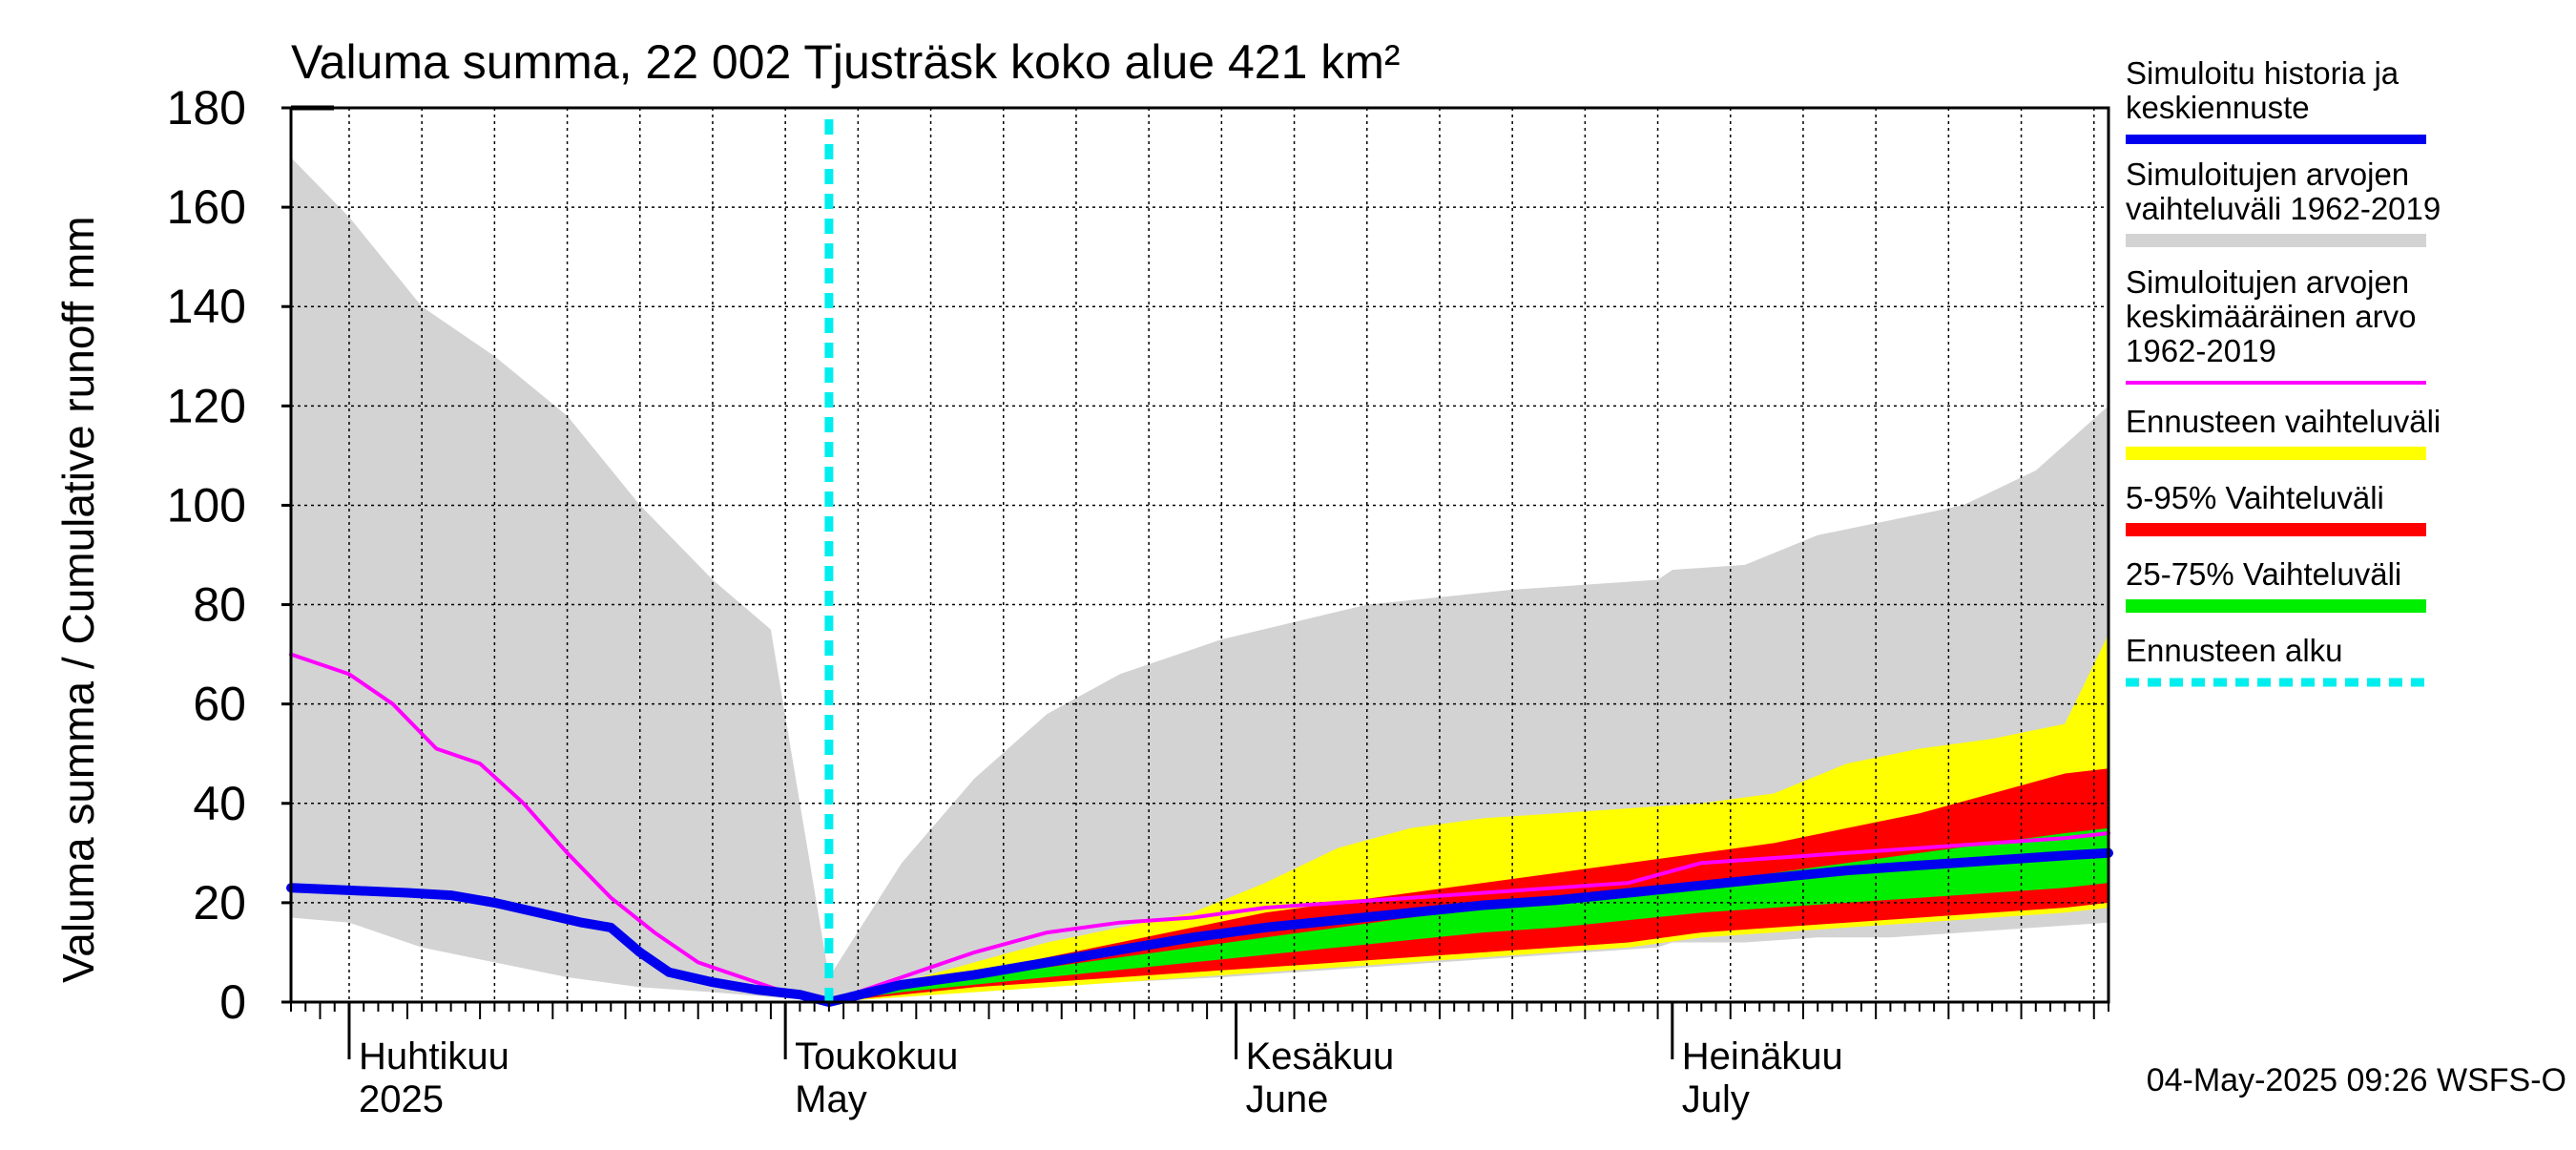  What do you see at coordinates (2356, 1080) in the screenshot?
I see `footer-timestamp: 04-May-2025 09:26 WSFS-O` at bounding box center [2356, 1080].